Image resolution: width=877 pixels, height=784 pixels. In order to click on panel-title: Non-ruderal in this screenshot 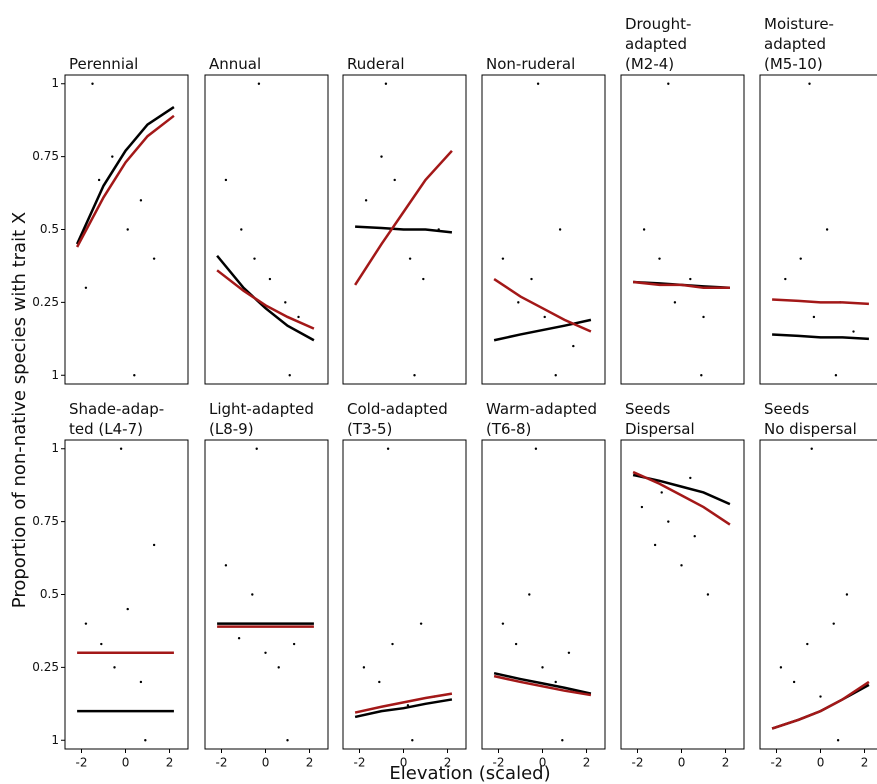, I will do `click(530, 64)`.